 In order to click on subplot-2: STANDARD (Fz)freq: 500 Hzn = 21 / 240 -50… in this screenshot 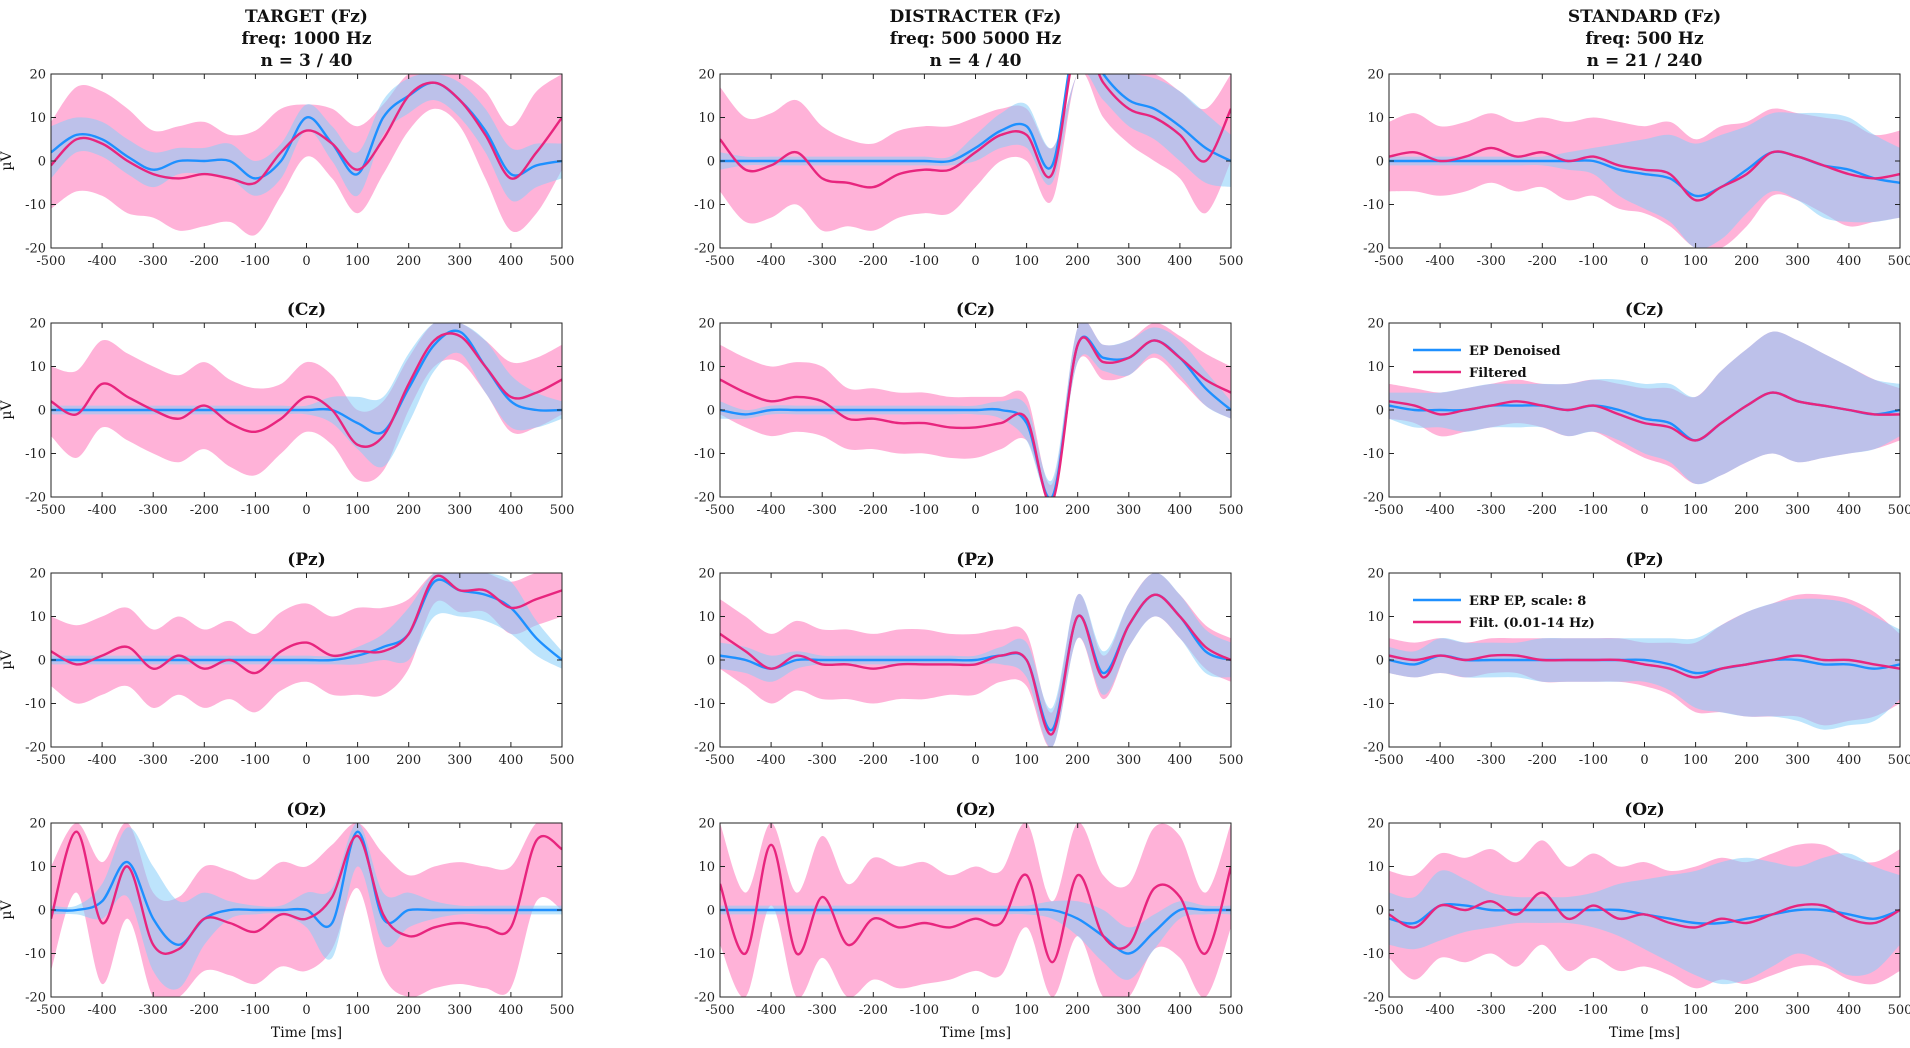, I will do `click(1636, 138)`.